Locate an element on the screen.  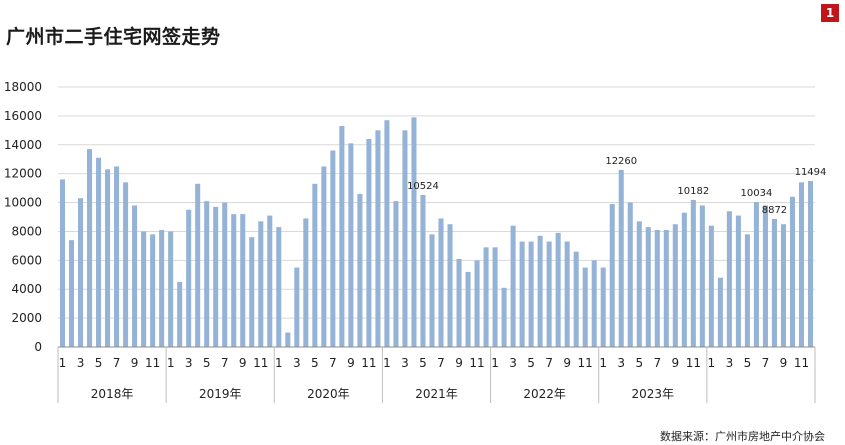
x-year-label: 2022年 is located at coordinates (544, 394).